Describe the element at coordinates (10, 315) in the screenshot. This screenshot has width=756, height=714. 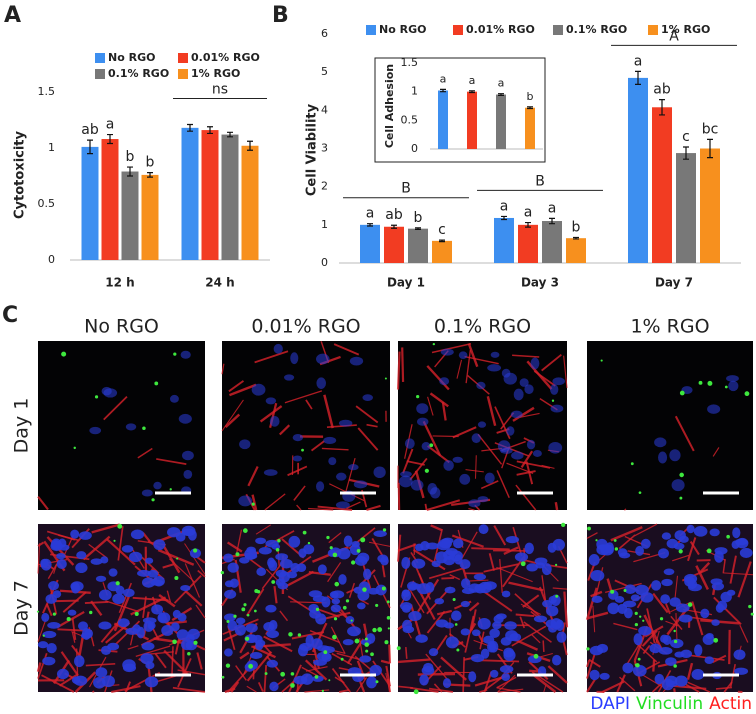
I see `panel-label: C` at that location.